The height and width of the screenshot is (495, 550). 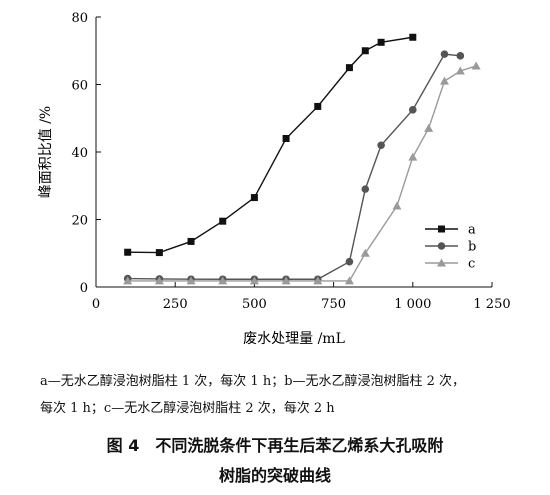 I want to click on legend-note-line-1: a—无水乙醇浸泡树脂柱 1 次，每次 1 h；b—无水乙醇浸泡树脂柱 2 次，, so click(x=253, y=381).